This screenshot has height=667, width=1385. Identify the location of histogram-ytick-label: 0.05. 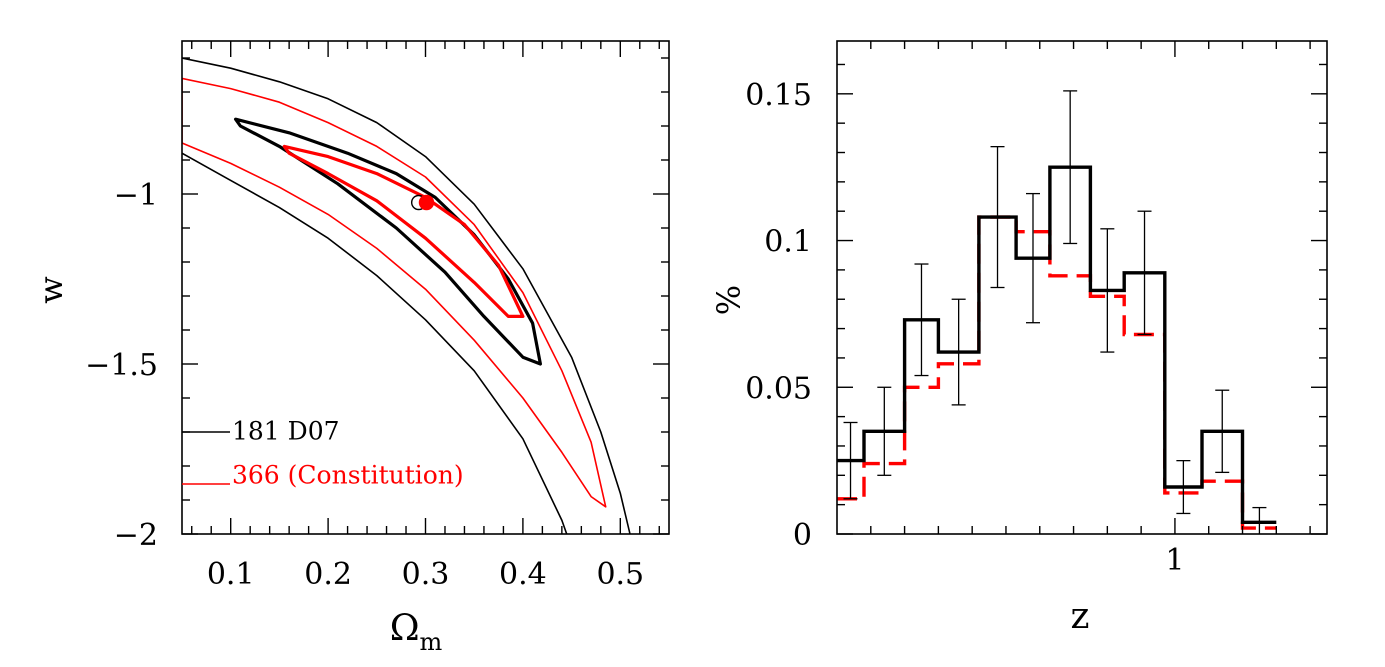
(778, 388).